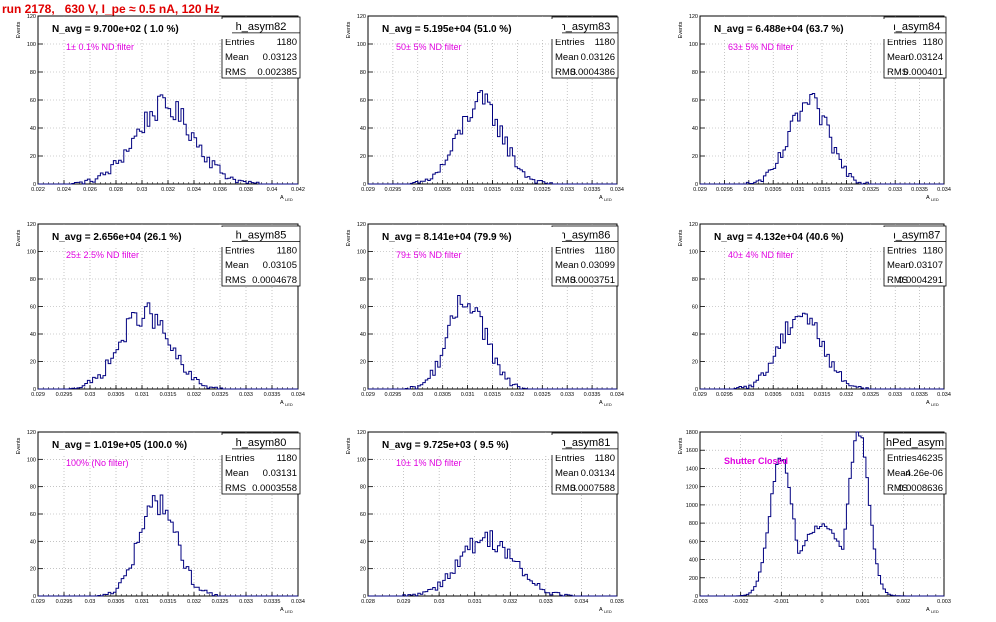 The image size is (996, 622). I want to click on filter-label: 10± 1% ND filter, so click(428, 463).